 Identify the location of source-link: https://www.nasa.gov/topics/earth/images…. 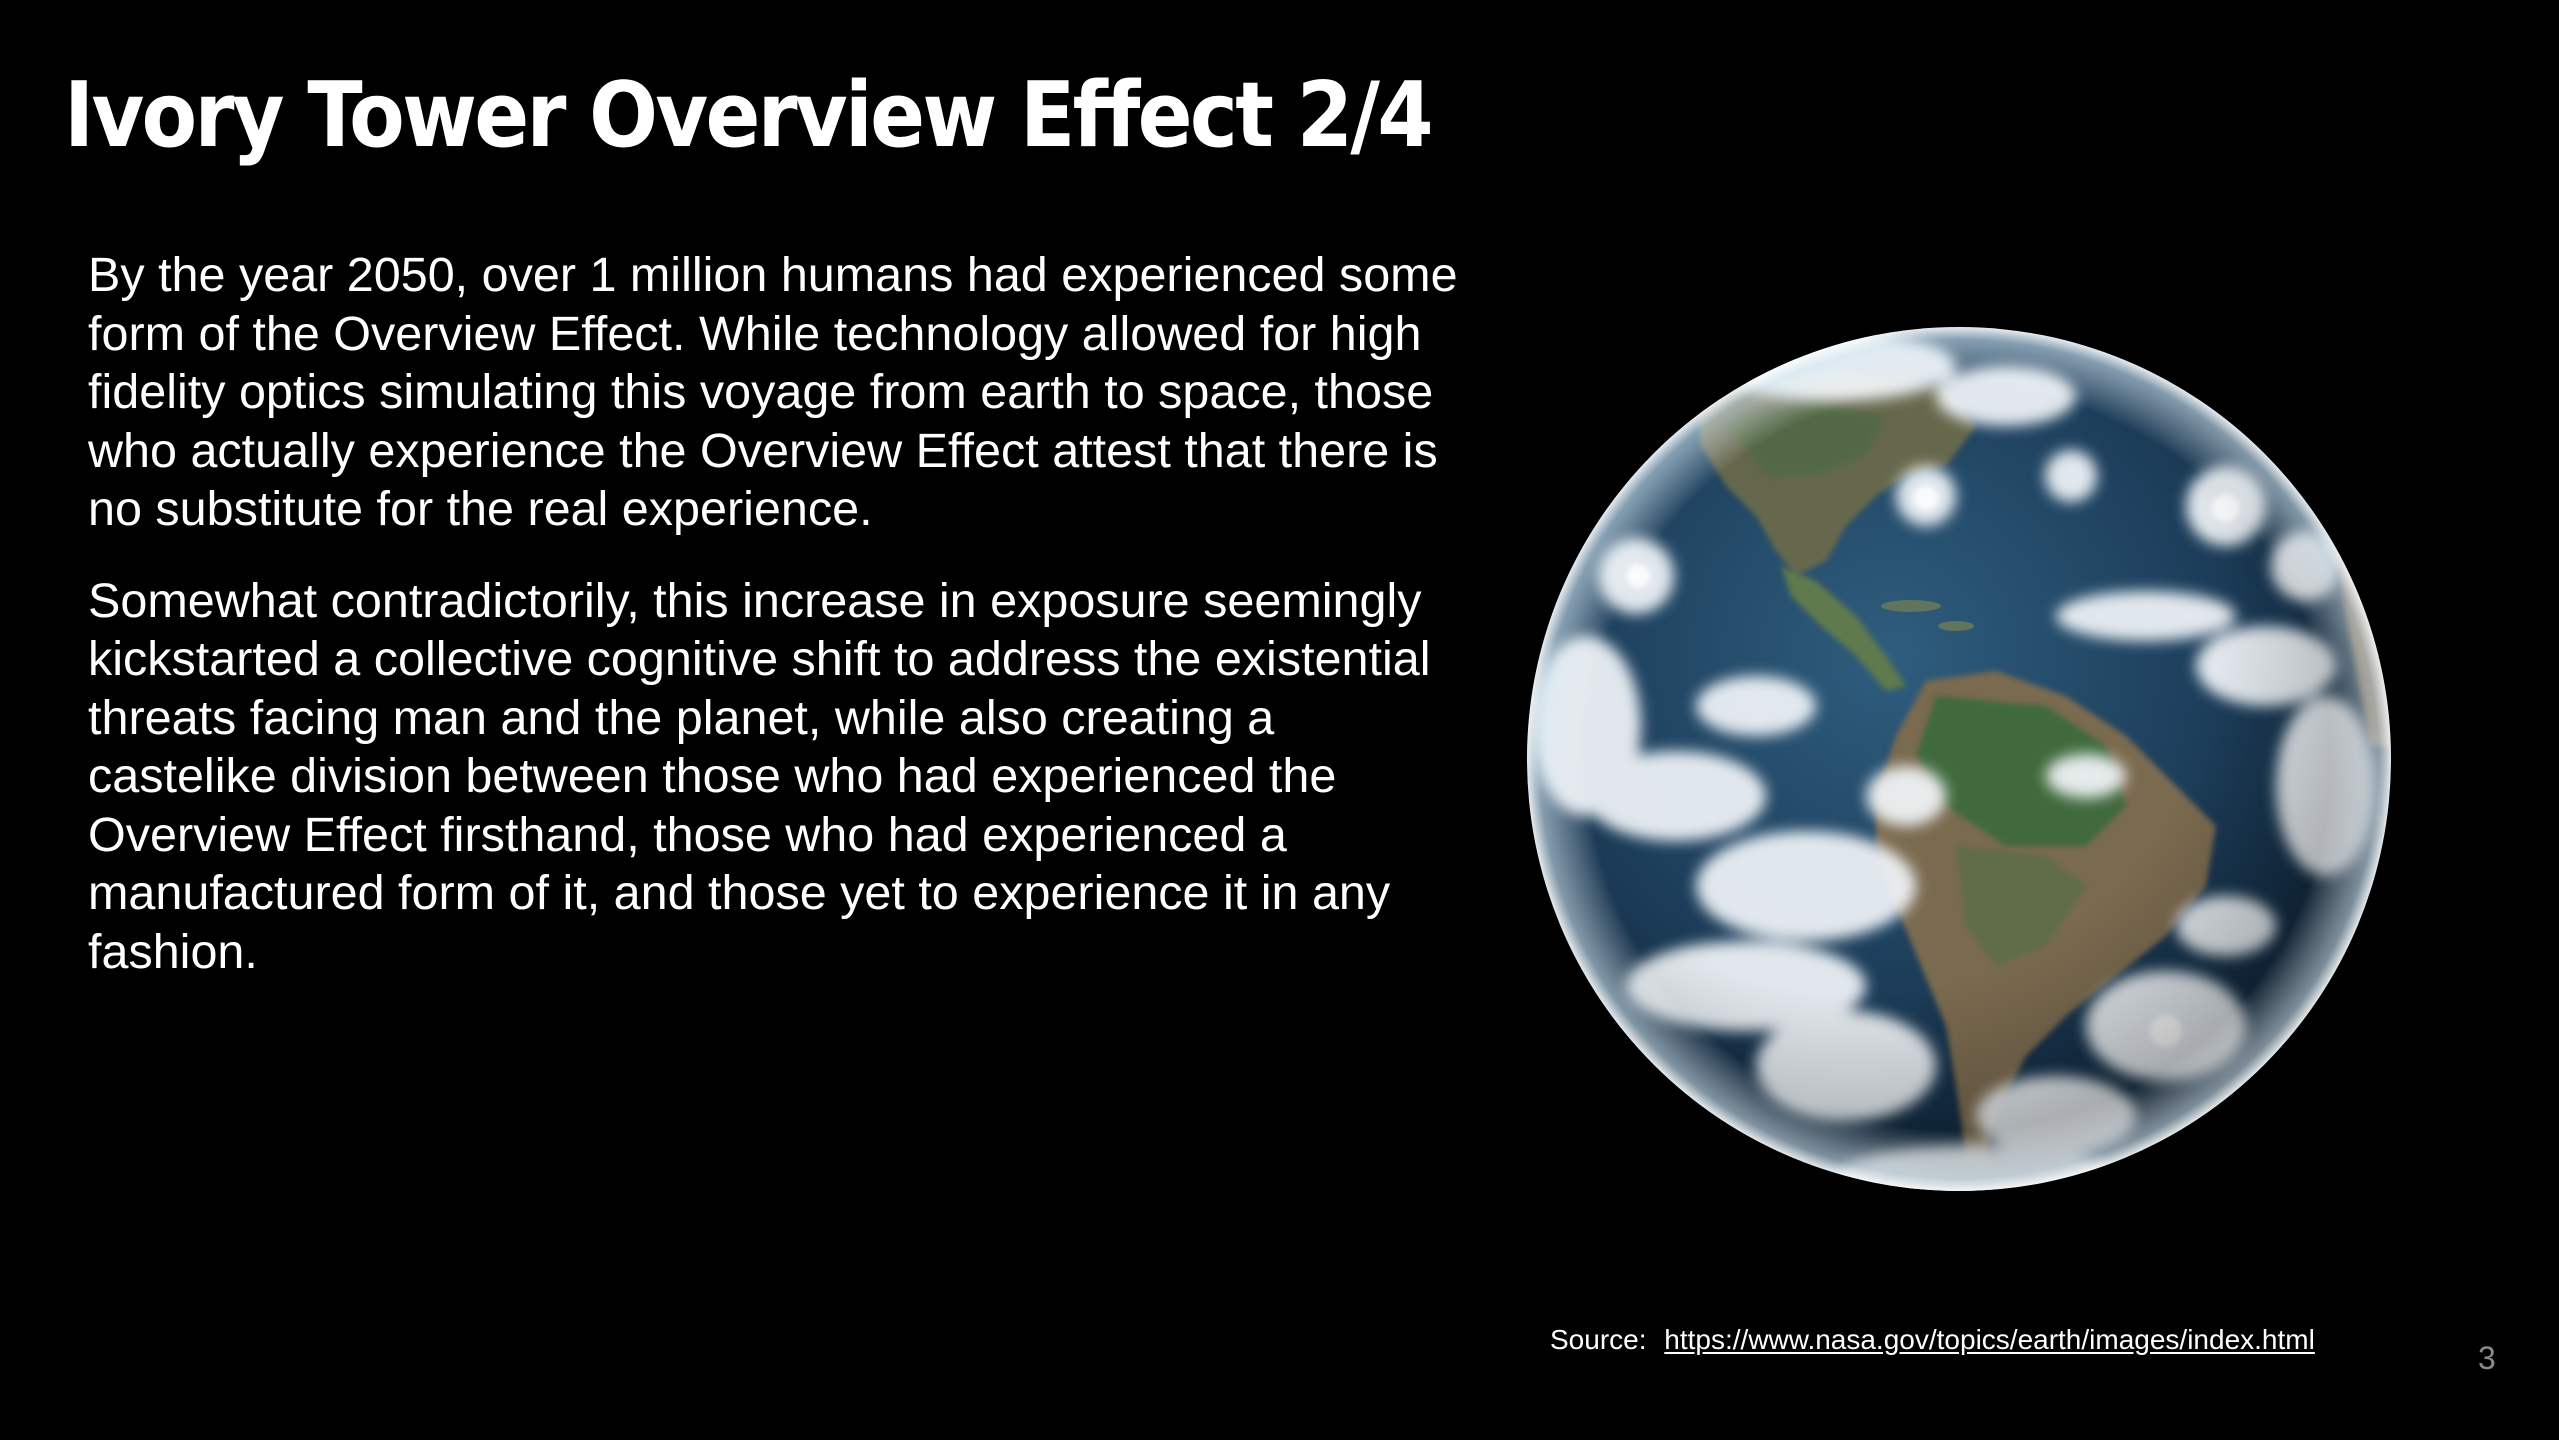
(1989, 1339).